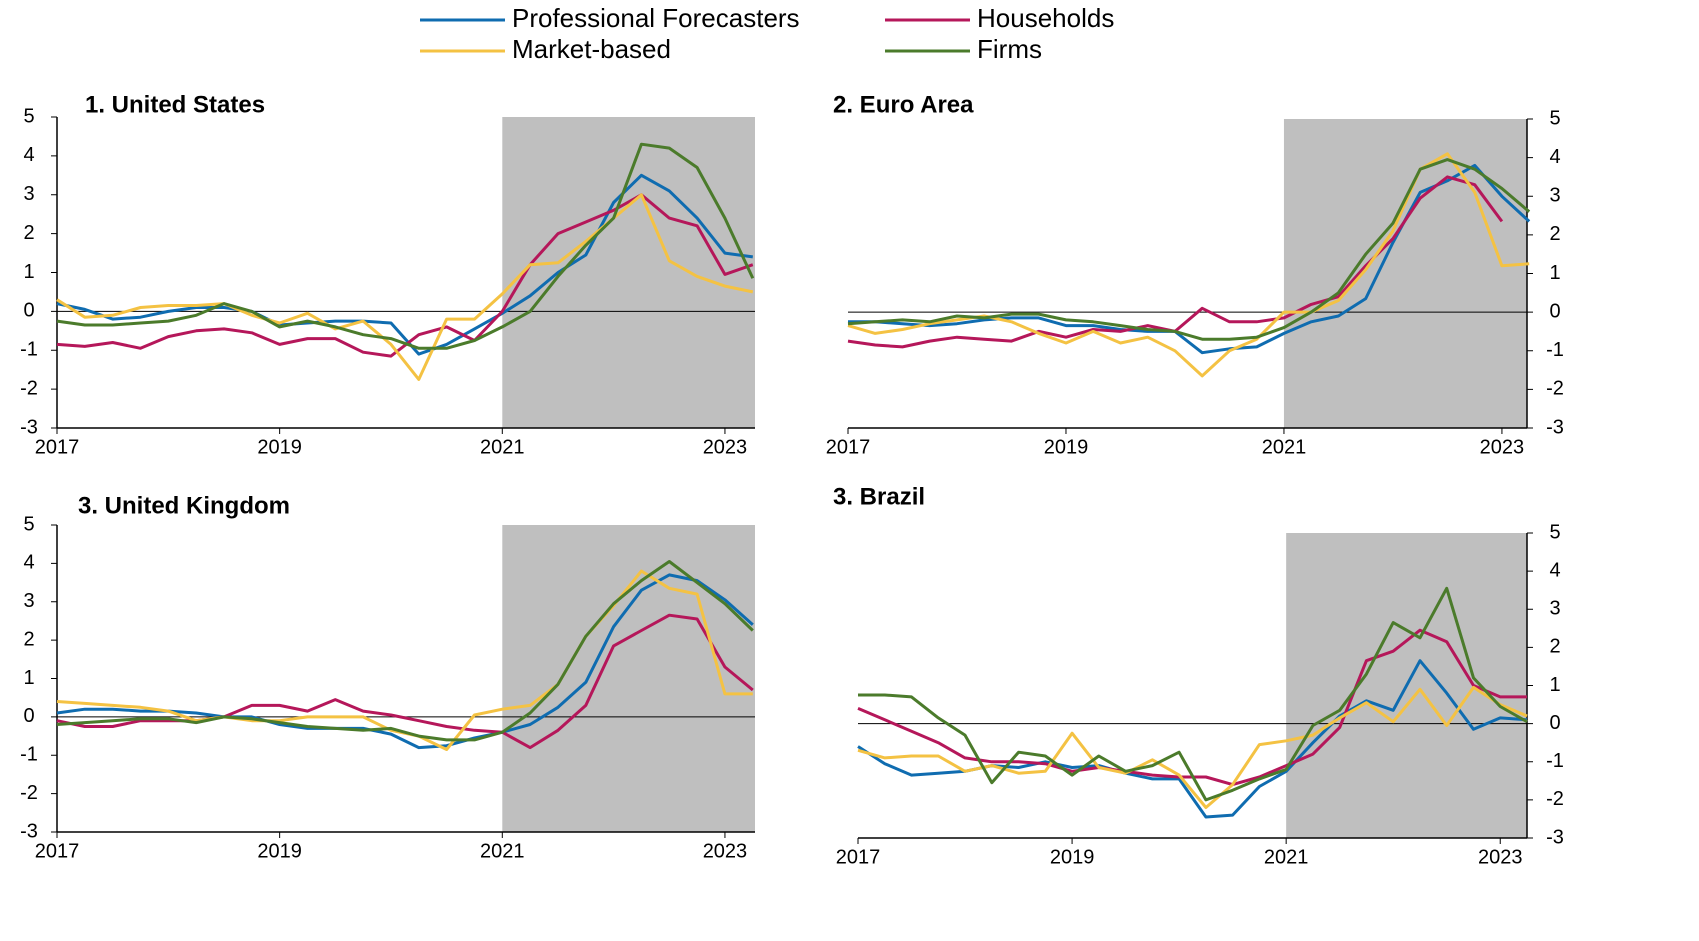 This screenshot has height=941, width=1699. Describe the element at coordinates (184, 505) in the screenshot. I see `panel-title: 3. United Kingdom` at that location.